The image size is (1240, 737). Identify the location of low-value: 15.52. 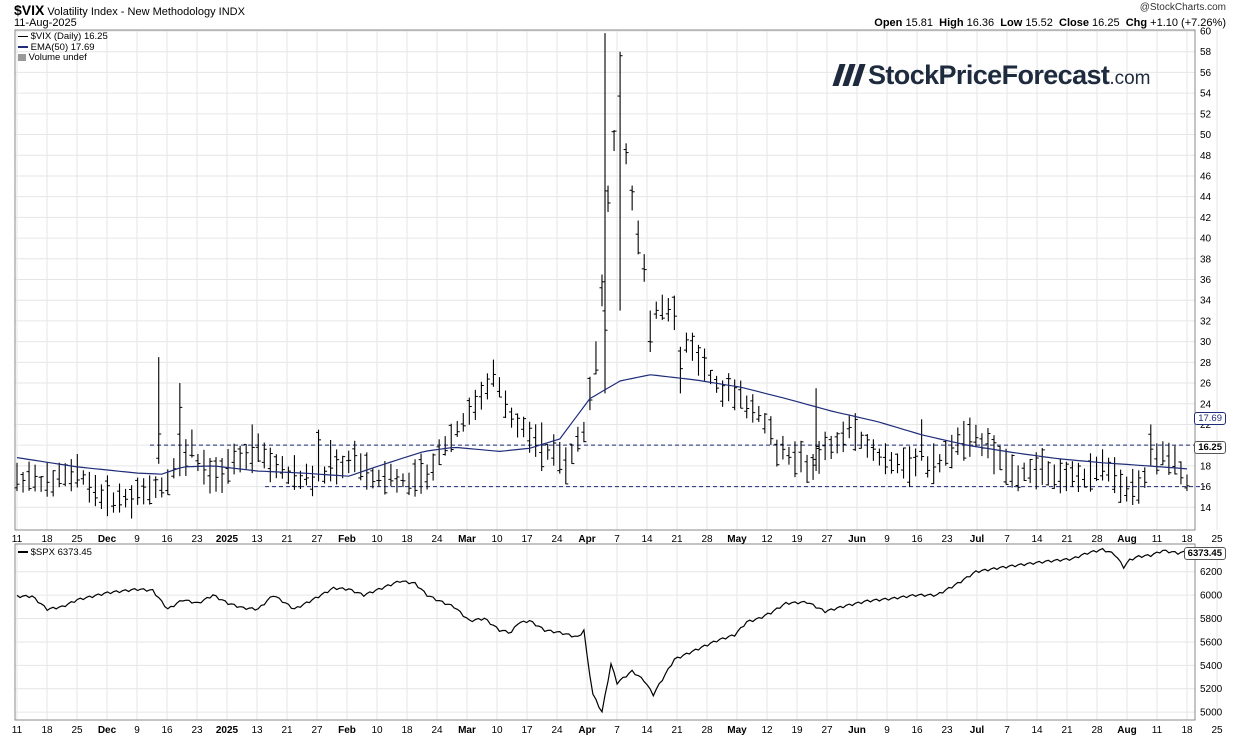
(1039, 23).